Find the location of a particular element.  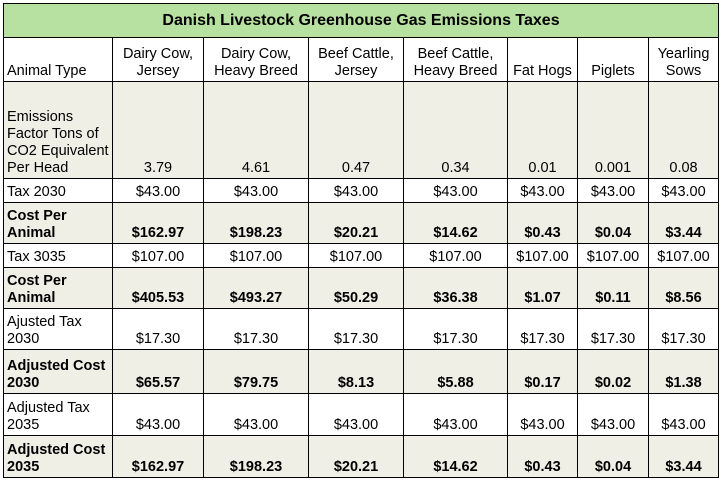

header-dairy-cow-jersey: Dairy Cow, Jersey is located at coordinates (158, 59).